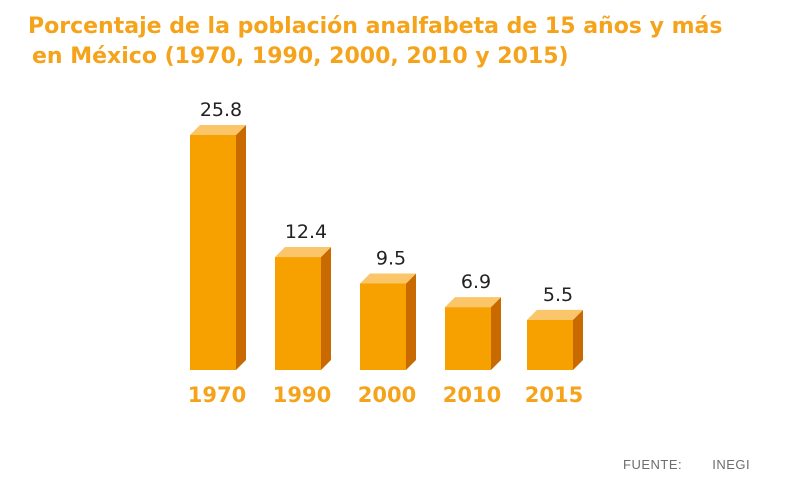 Image resolution: width=800 pixels, height=495 pixels. Describe the element at coordinates (221, 110) in the screenshot. I see `value-label-1970: 25.8` at that location.